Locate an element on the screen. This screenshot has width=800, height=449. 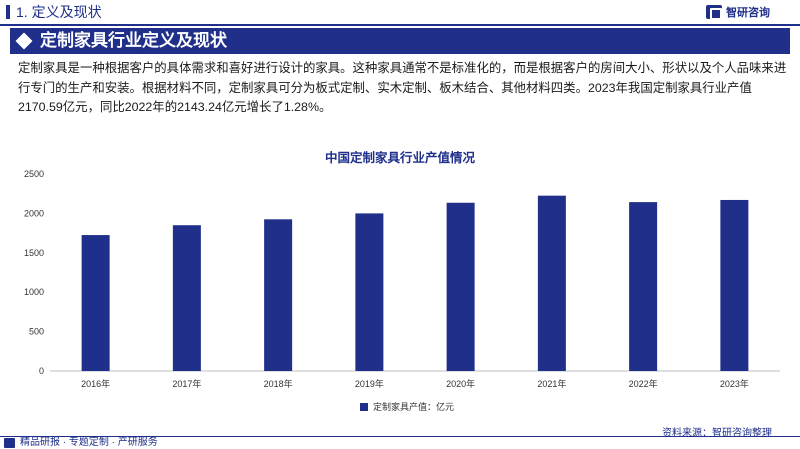
bar-2019年 is located at coordinates (369, 292).